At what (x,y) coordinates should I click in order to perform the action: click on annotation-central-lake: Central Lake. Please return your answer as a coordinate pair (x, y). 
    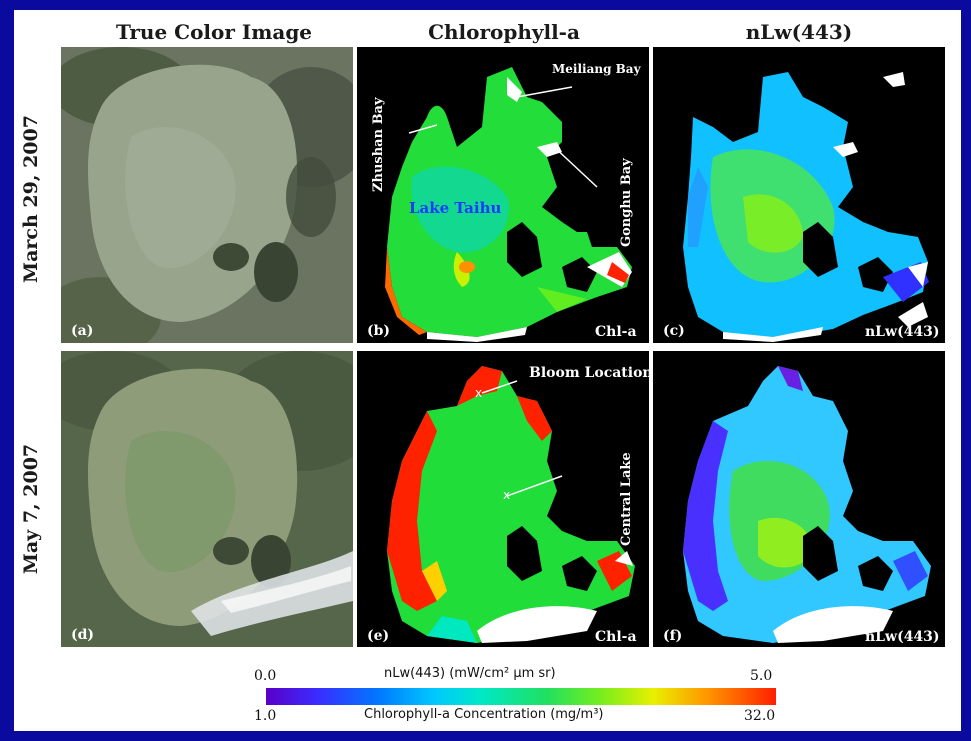
    Looking at the image, I should click on (626, 499).